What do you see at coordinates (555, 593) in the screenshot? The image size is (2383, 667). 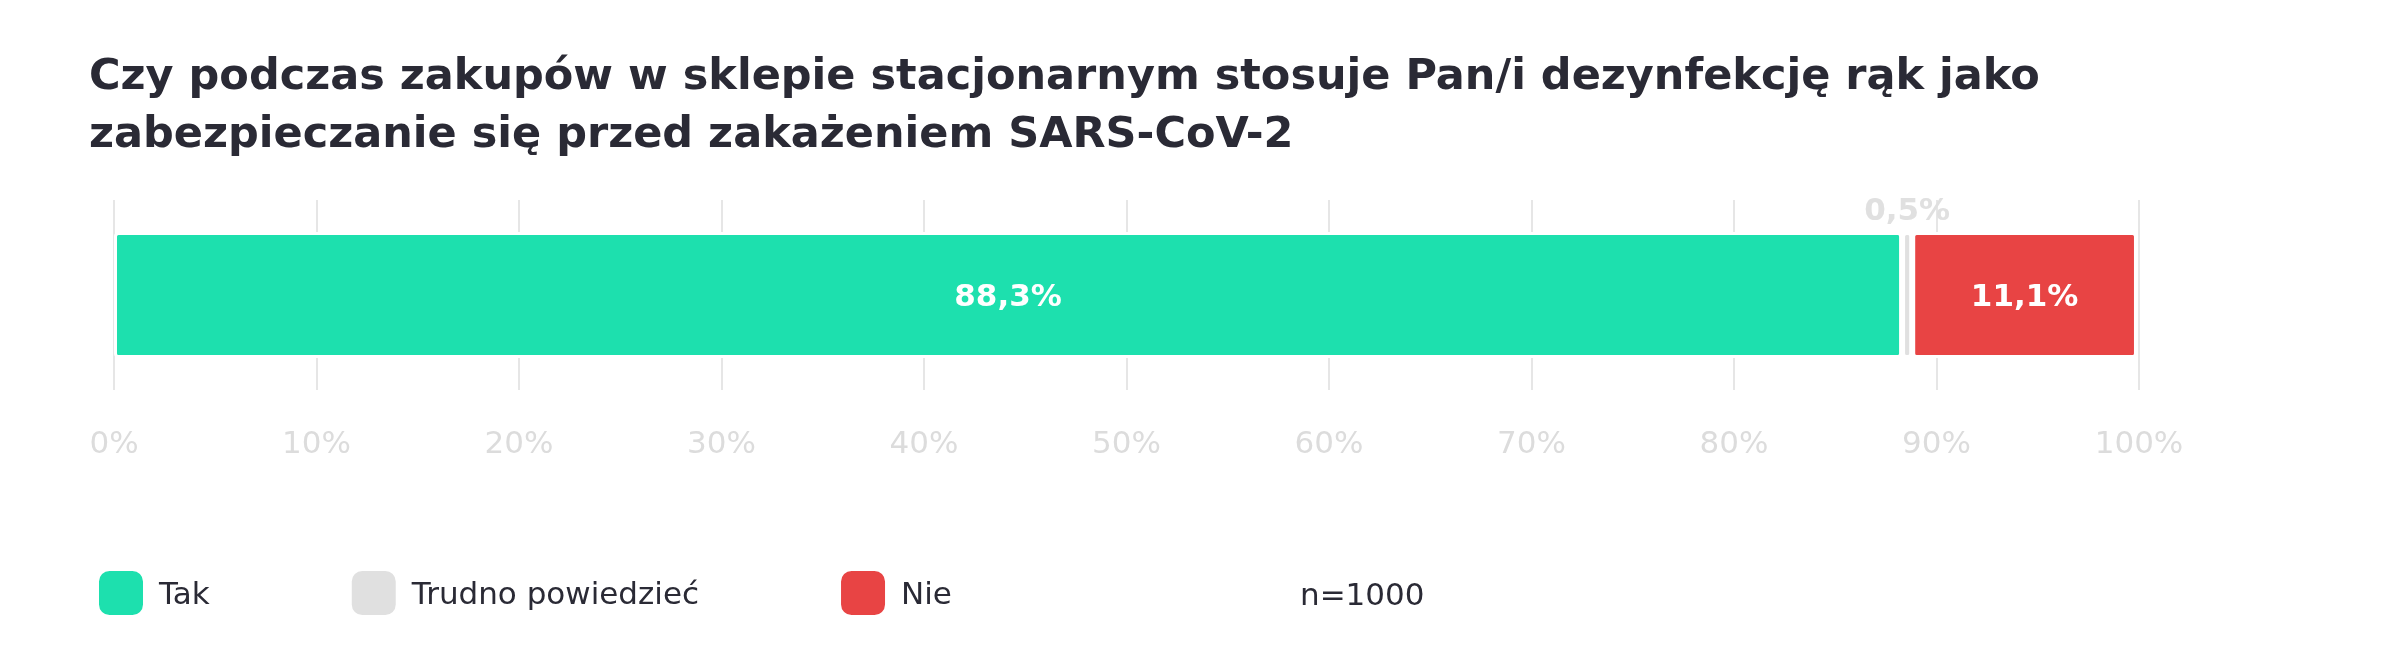 I see `legend-label: Trudno powiedzieć` at bounding box center [555, 593].